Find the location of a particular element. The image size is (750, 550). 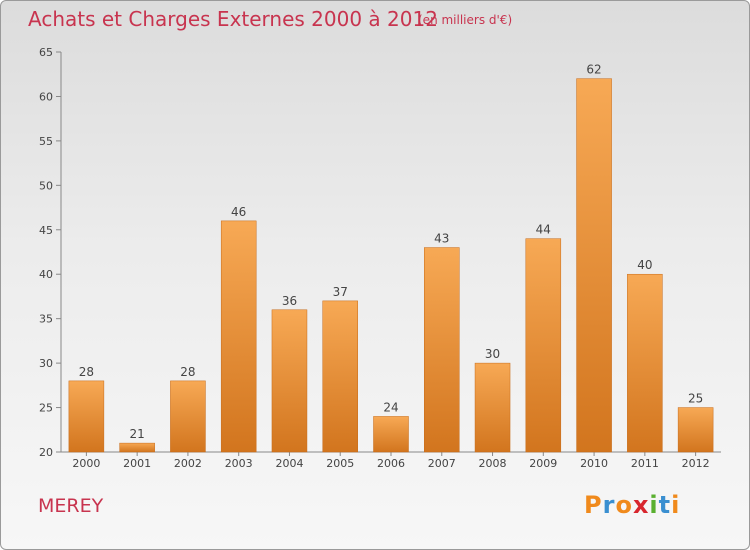

bar-2002 is located at coordinates (188, 416).